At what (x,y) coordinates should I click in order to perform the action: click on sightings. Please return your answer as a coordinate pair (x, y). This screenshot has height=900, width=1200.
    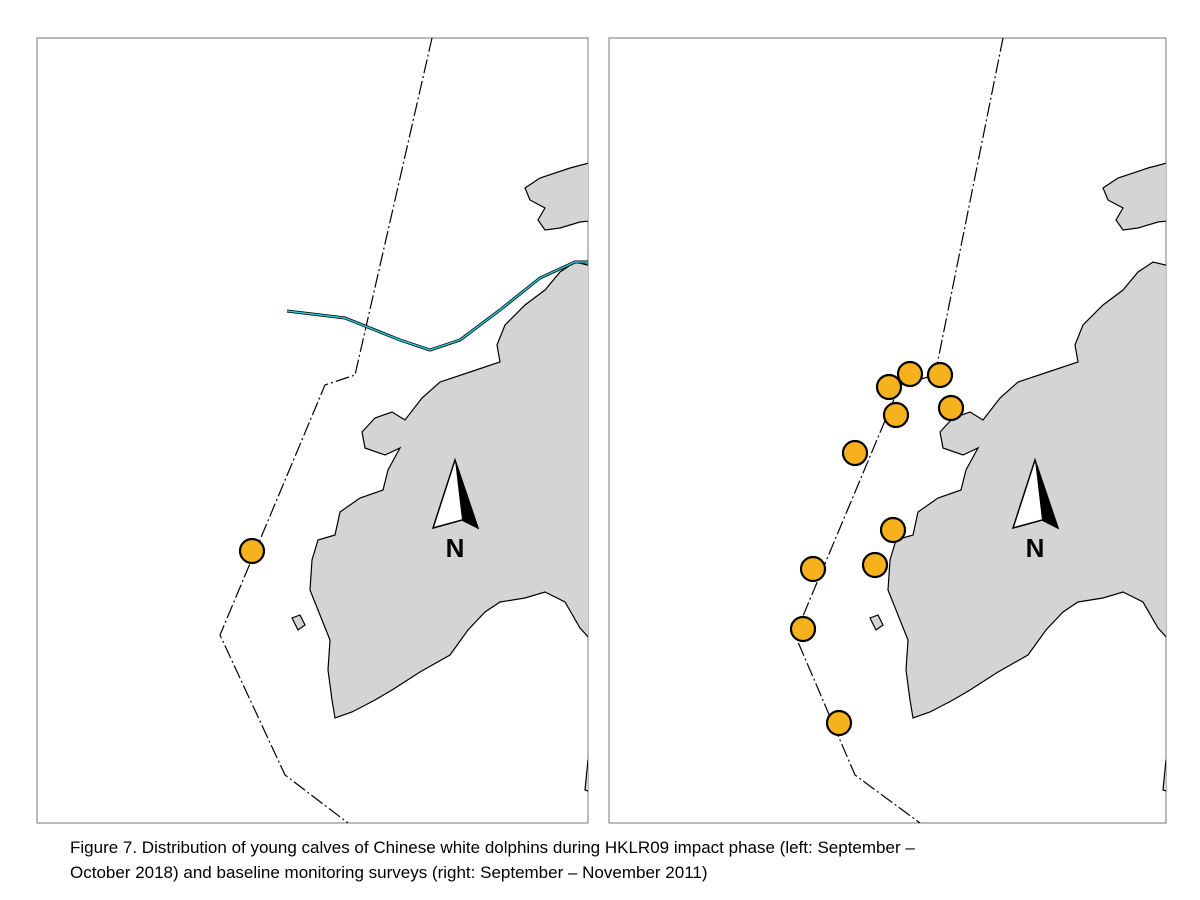
    Looking at the image, I should click on (877, 548).